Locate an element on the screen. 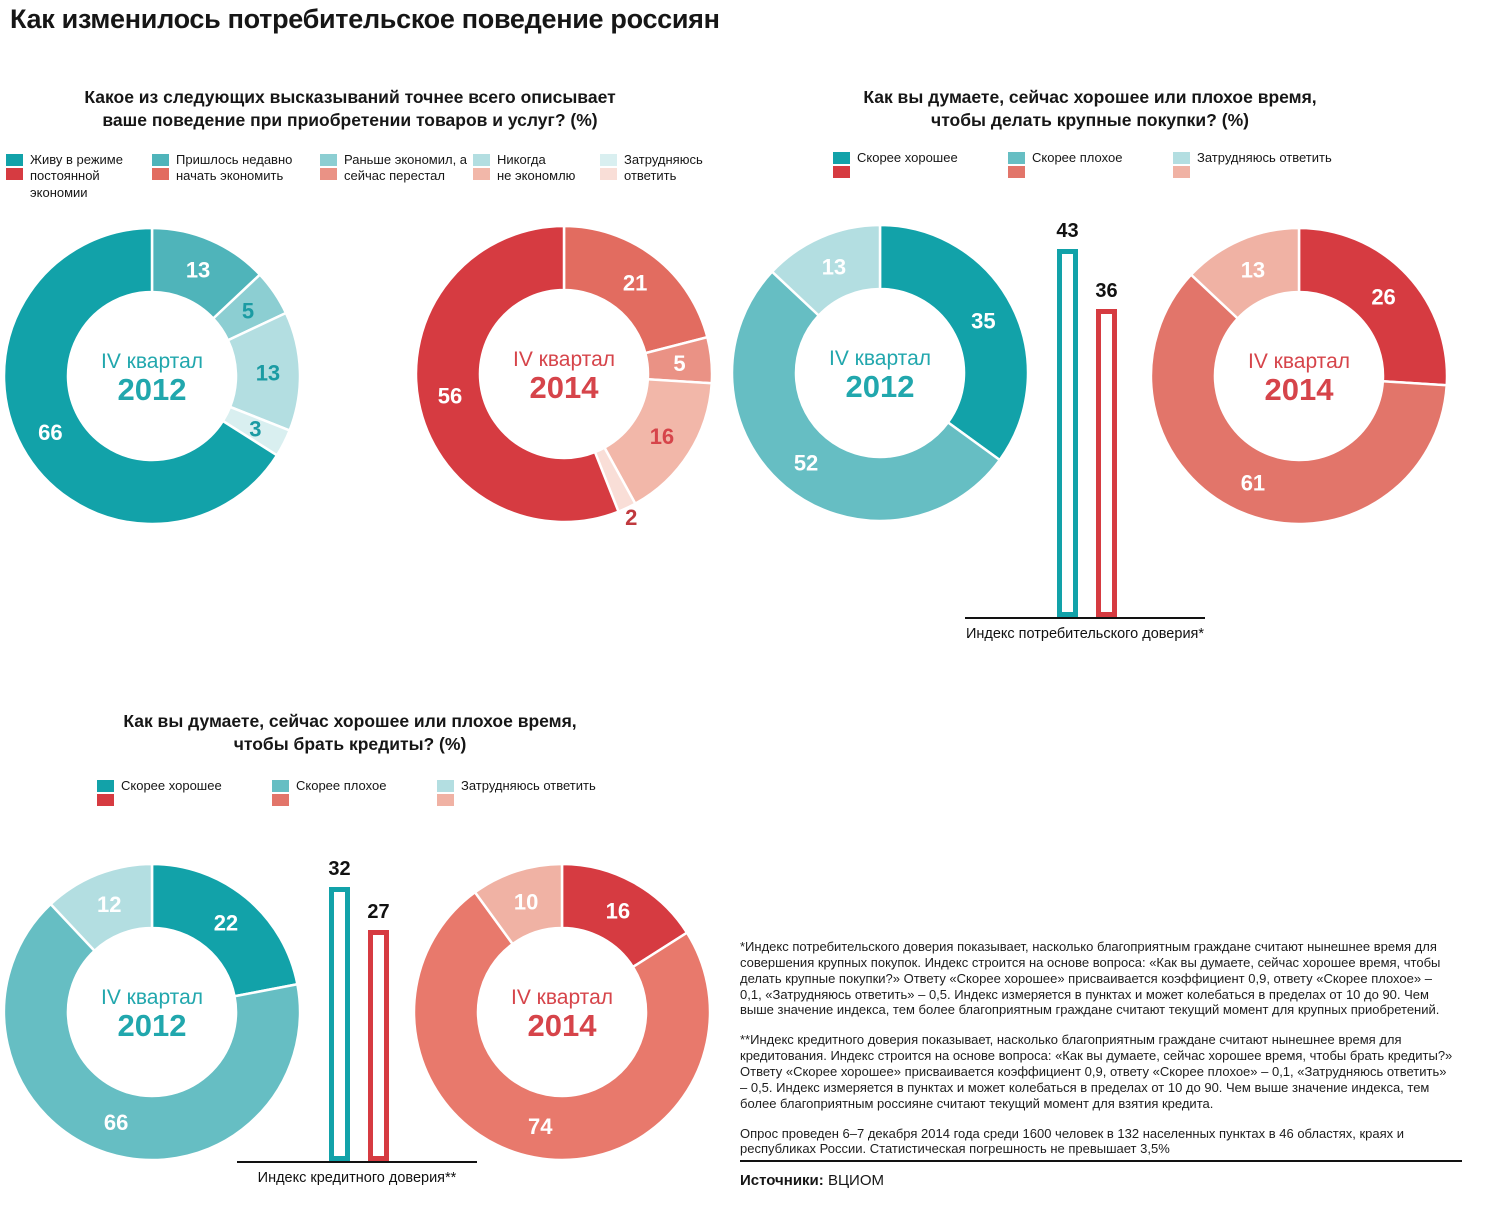 This screenshot has height=1225, width=1500. donut-chart-purchases-2012: 35 52 13 IV квартал 2012 is located at coordinates (880, 373).